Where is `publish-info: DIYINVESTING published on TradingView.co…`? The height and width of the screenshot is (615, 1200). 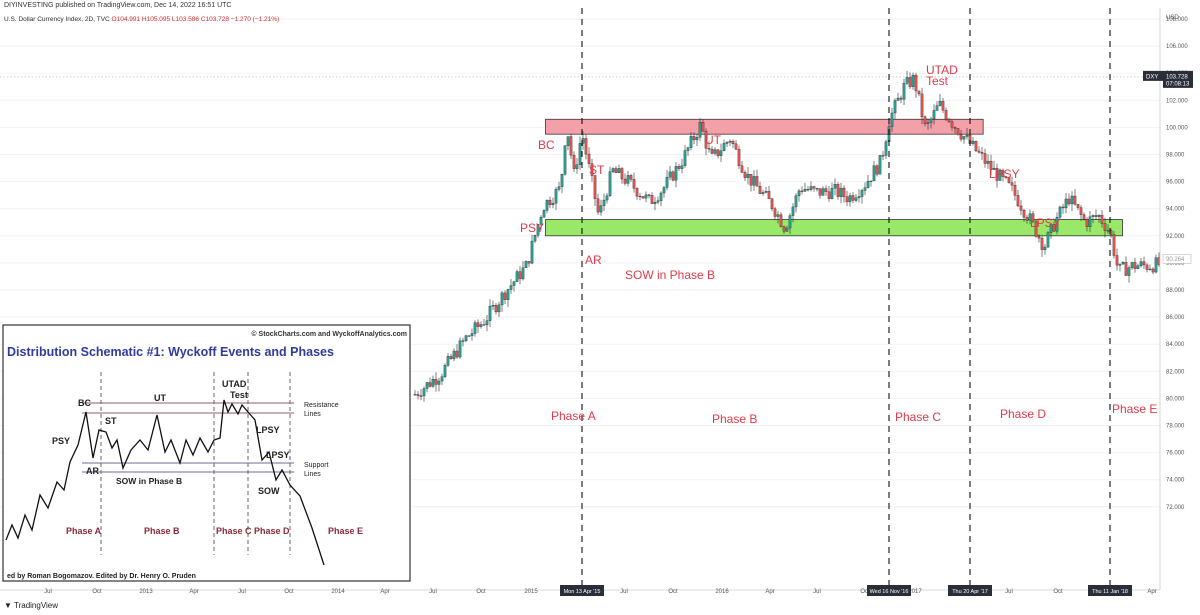 publish-info: DIYINVESTING published on TradingView.co… is located at coordinates (118, 5).